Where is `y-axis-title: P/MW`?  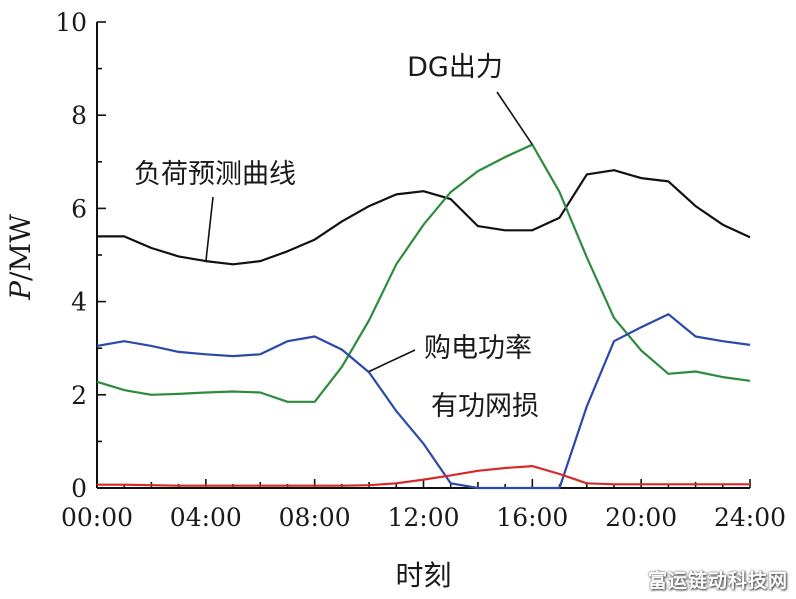 y-axis-title: P/MW is located at coordinates (20, 257).